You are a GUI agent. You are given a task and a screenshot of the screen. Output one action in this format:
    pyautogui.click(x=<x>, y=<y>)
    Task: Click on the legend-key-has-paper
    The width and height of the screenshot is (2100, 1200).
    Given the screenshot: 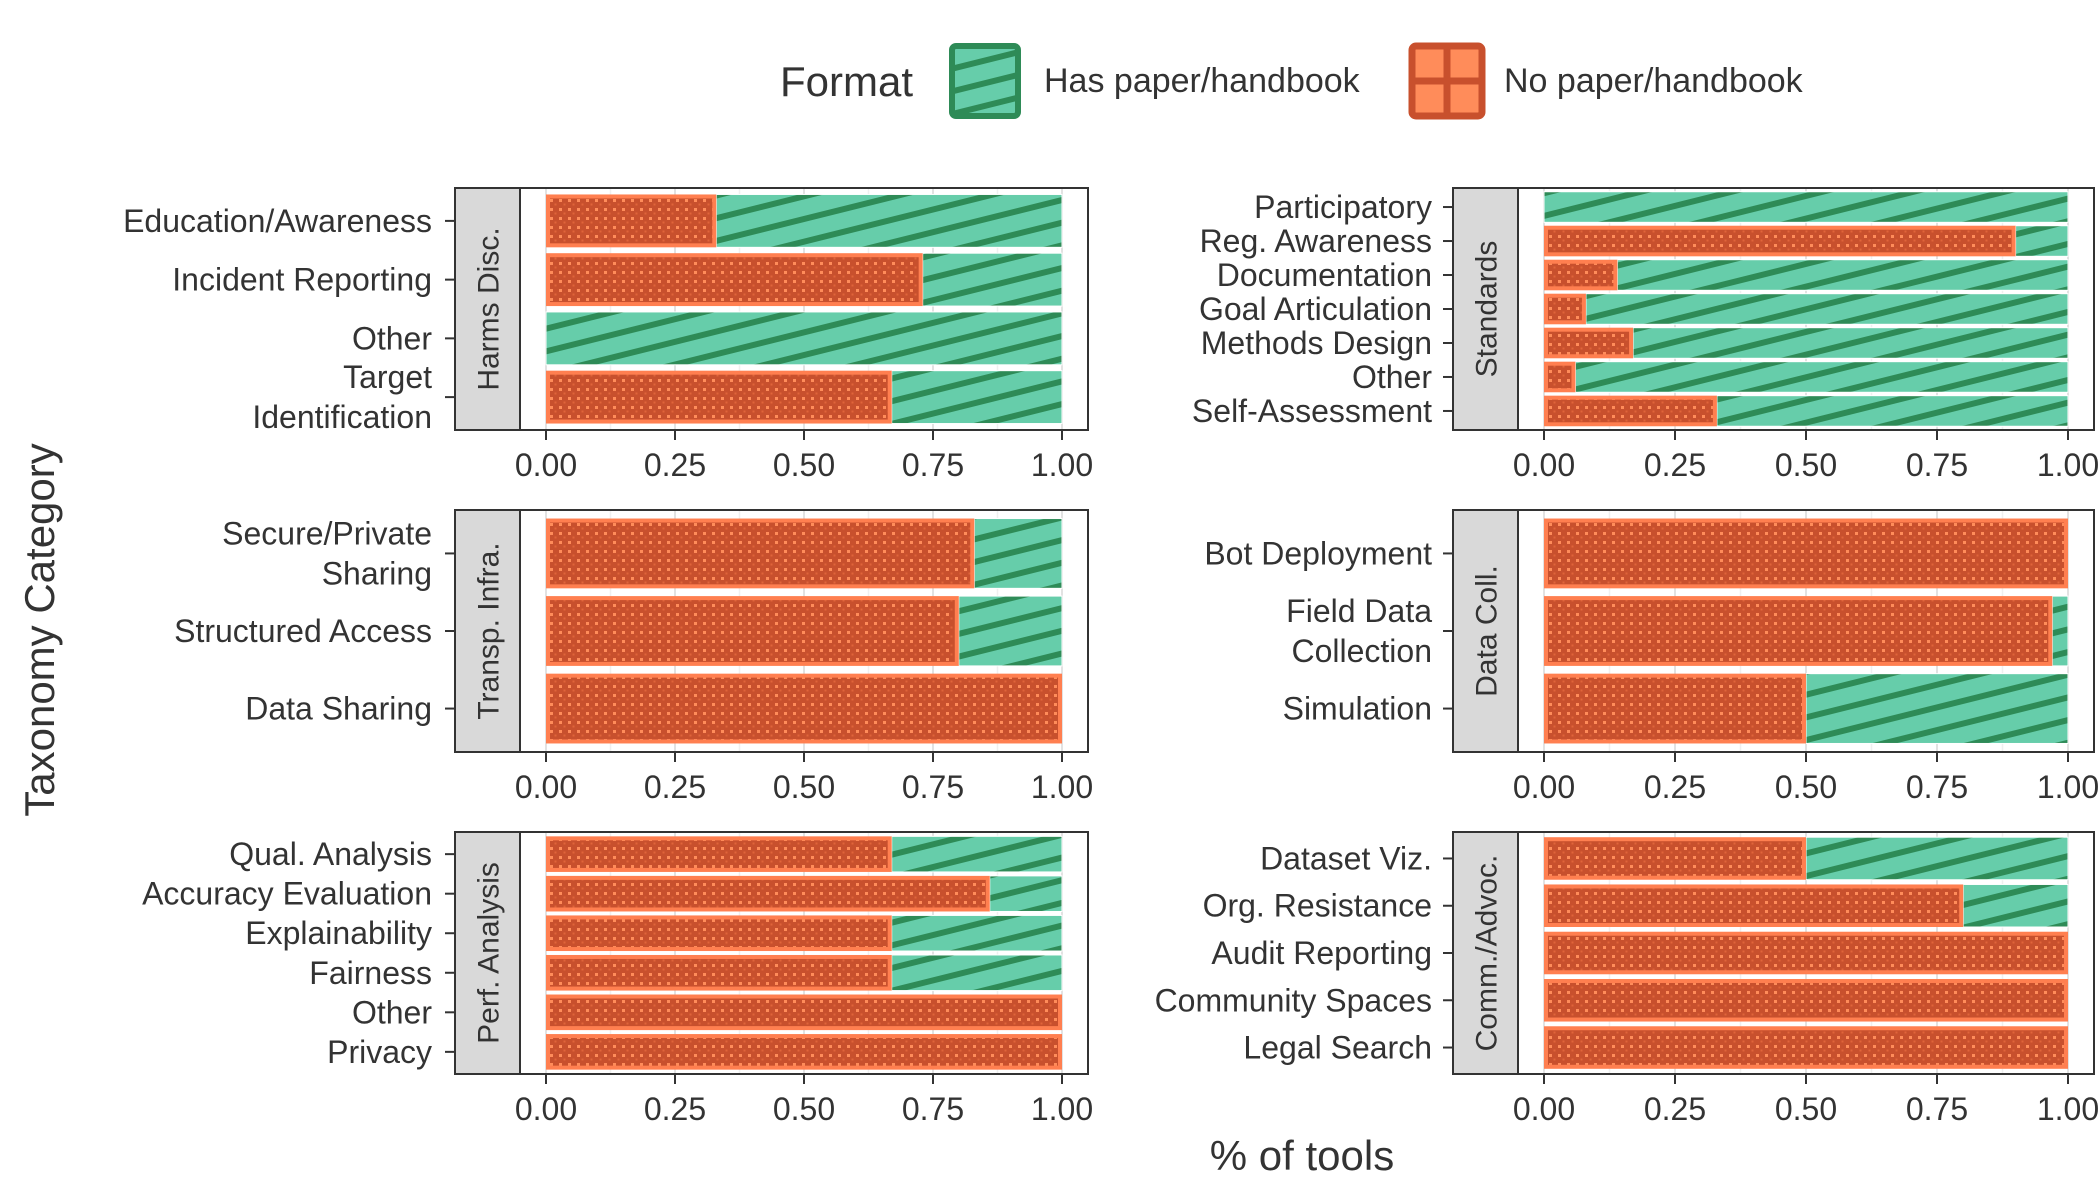 What is the action you would take?
    pyautogui.click(x=985, y=81)
    